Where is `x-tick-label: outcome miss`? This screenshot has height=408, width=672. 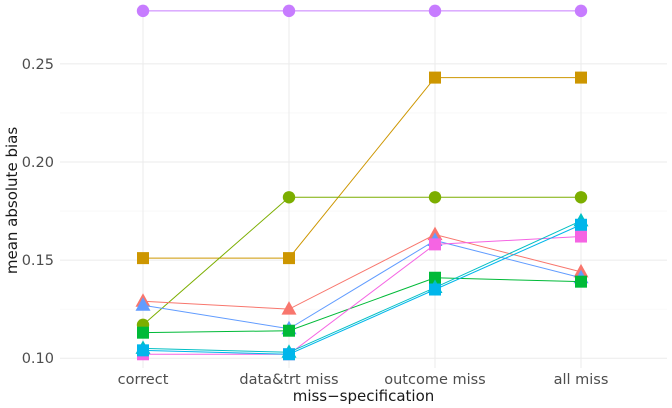
x-tick-label: outcome miss is located at coordinates (435, 380).